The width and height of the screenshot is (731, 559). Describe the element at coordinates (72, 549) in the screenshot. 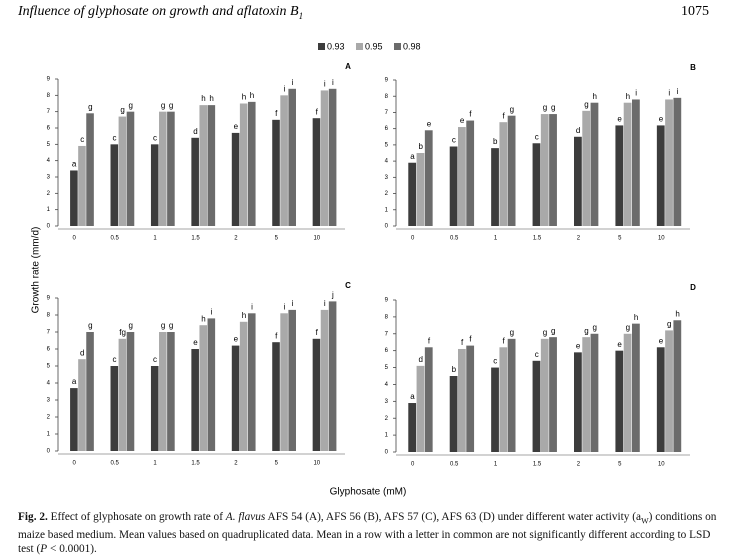

I see `caption-part: < 0.0001).` at that location.